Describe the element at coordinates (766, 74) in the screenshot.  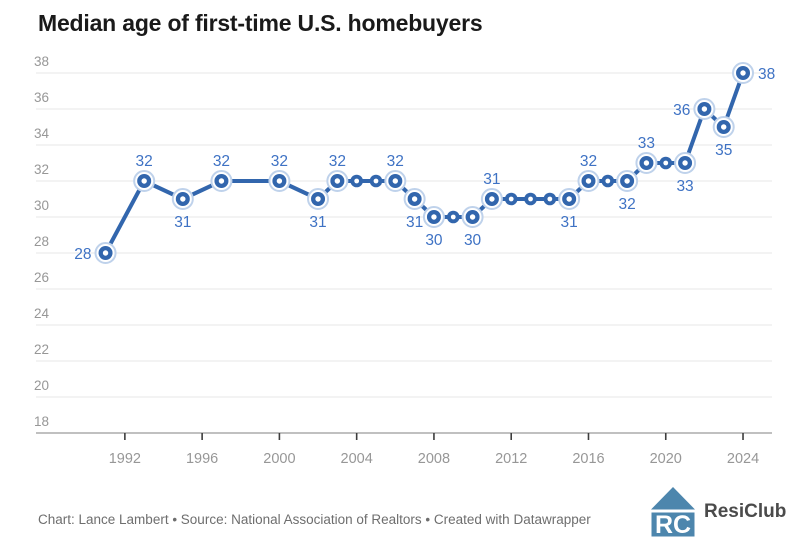
I see `data-label-2024: 38` at that location.